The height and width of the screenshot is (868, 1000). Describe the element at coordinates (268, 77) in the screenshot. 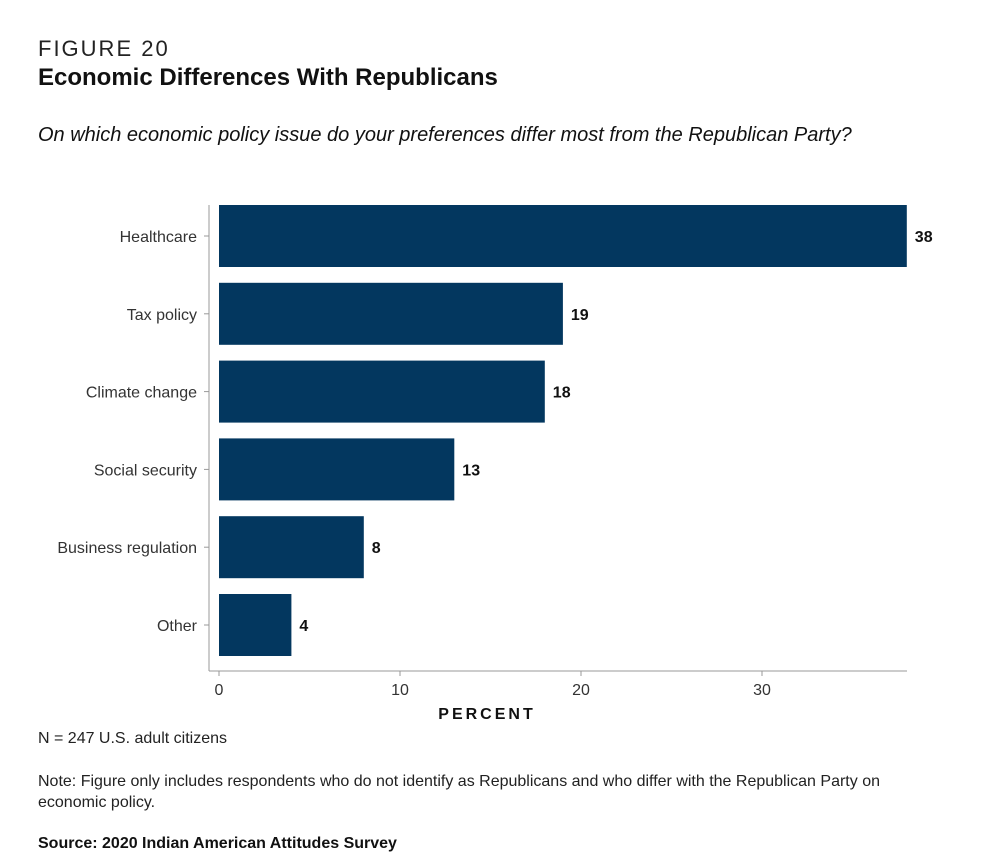

I see `chart-title: Economic Differences With Republicans` at that location.